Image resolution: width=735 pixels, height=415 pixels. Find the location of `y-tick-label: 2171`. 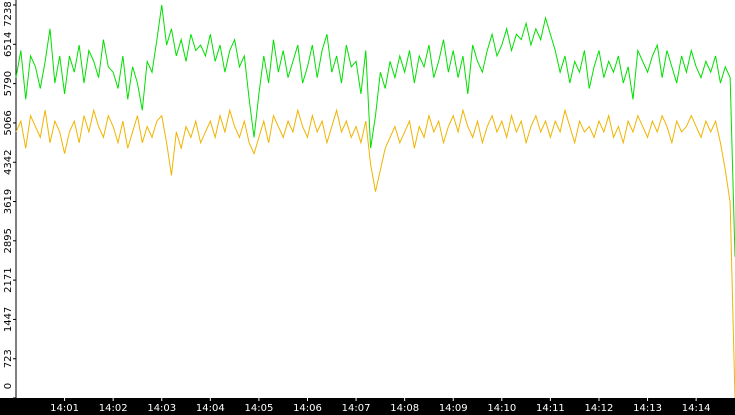

y-tick-label: 2171 is located at coordinates (8, 279).